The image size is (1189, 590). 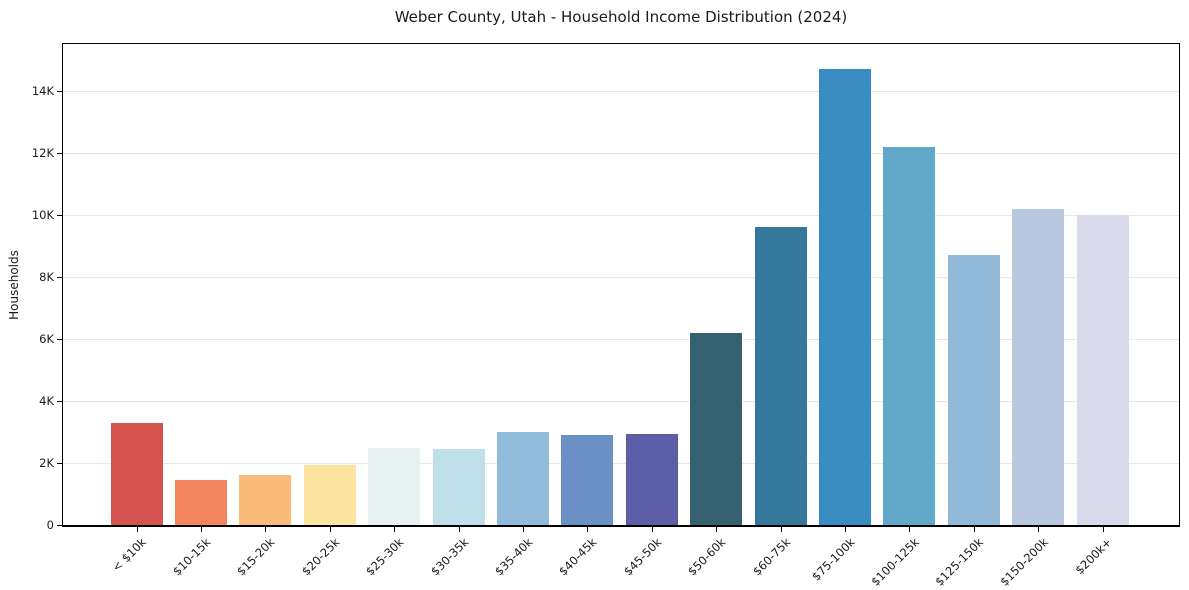 What do you see at coordinates (320, 557) in the screenshot?
I see `x-tick-label-text: $20-25k` at bounding box center [320, 557].